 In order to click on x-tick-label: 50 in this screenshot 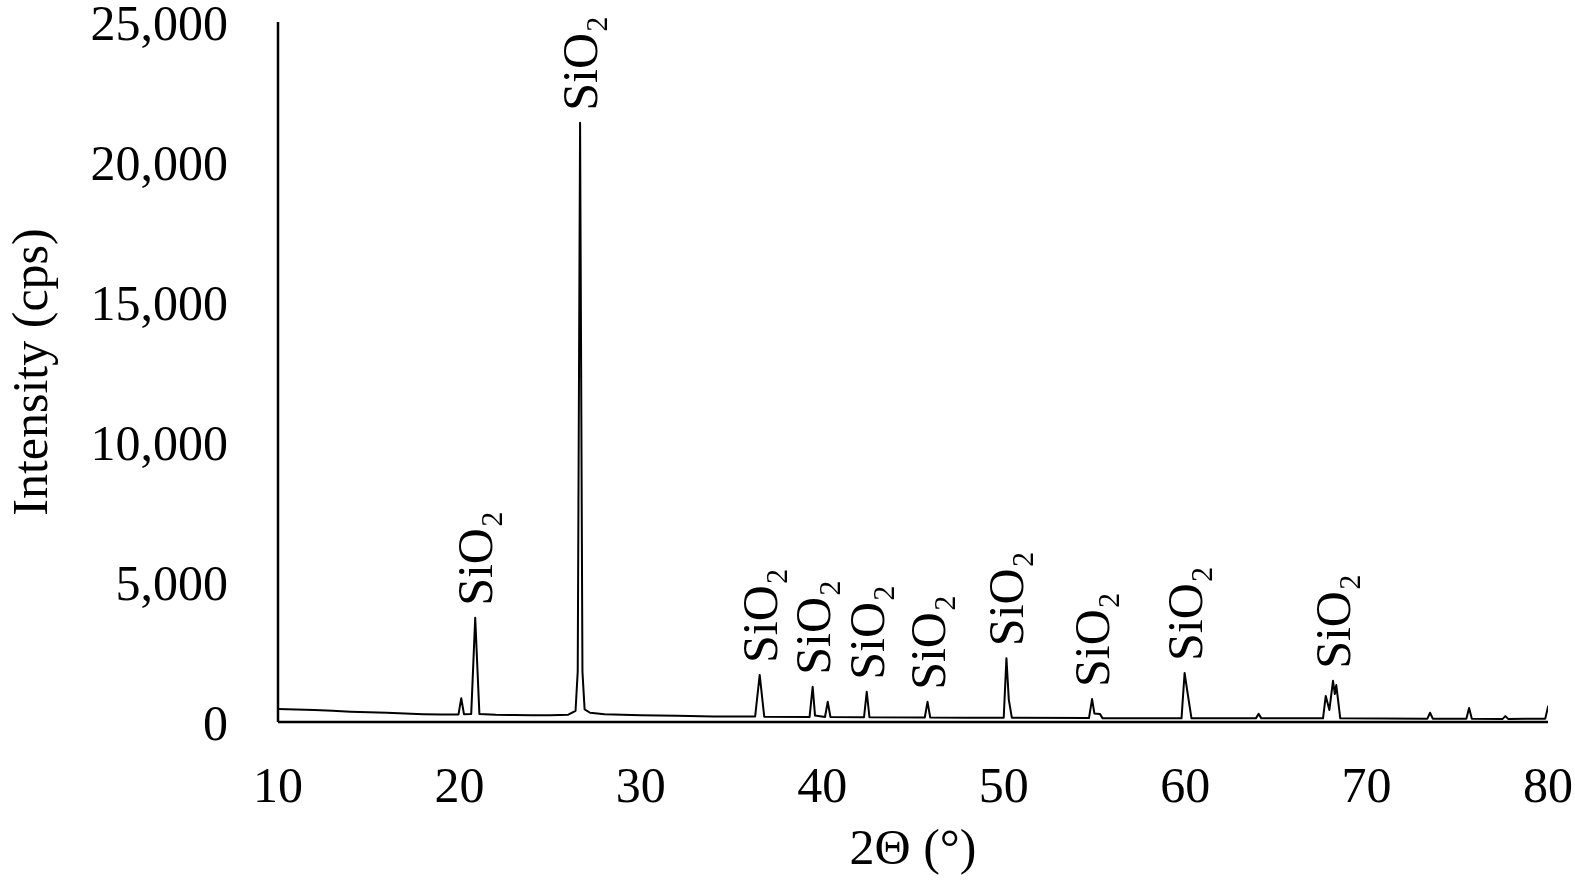, I will do `click(1003, 784)`.